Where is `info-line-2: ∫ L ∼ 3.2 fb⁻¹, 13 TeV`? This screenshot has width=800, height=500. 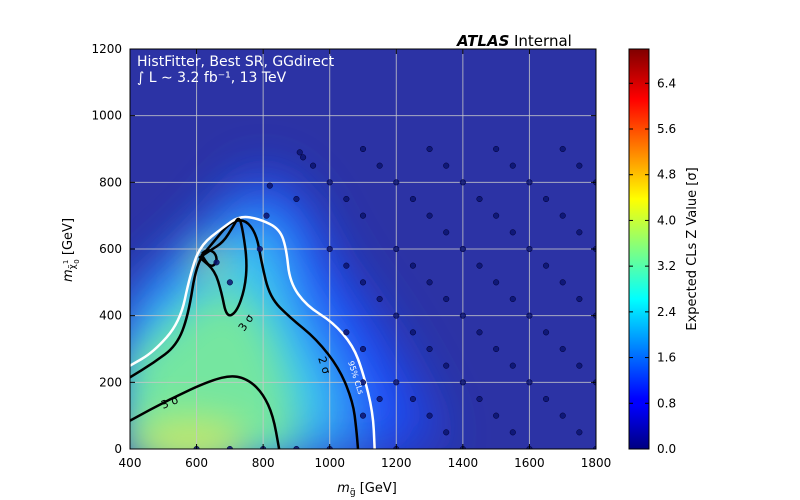 info-line-2: ∫ L ∼ 3.2 fb⁻¹, 13 TeV is located at coordinates (212, 78).